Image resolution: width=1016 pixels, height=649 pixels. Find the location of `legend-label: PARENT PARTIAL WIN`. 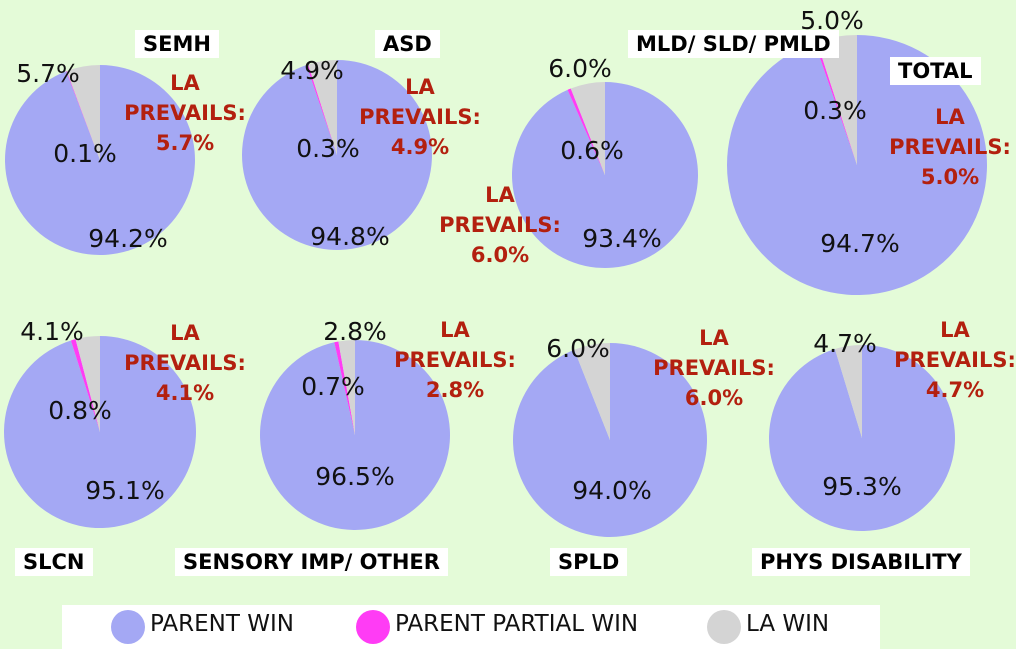

legend-label: PARENT PARTIAL WIN is located at coordinates (517, 624).